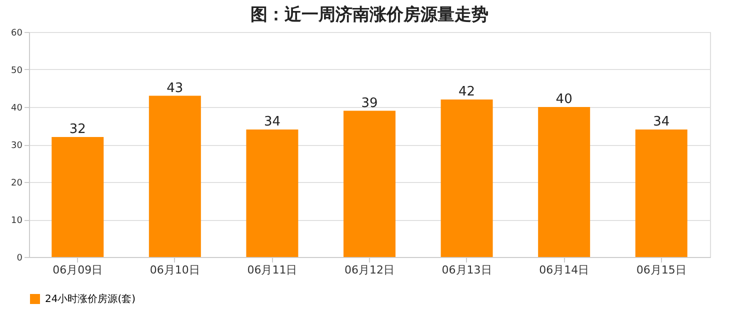 This screenshot has width=740, height=312. I want to click on data-label: 32, so click(77, 129).